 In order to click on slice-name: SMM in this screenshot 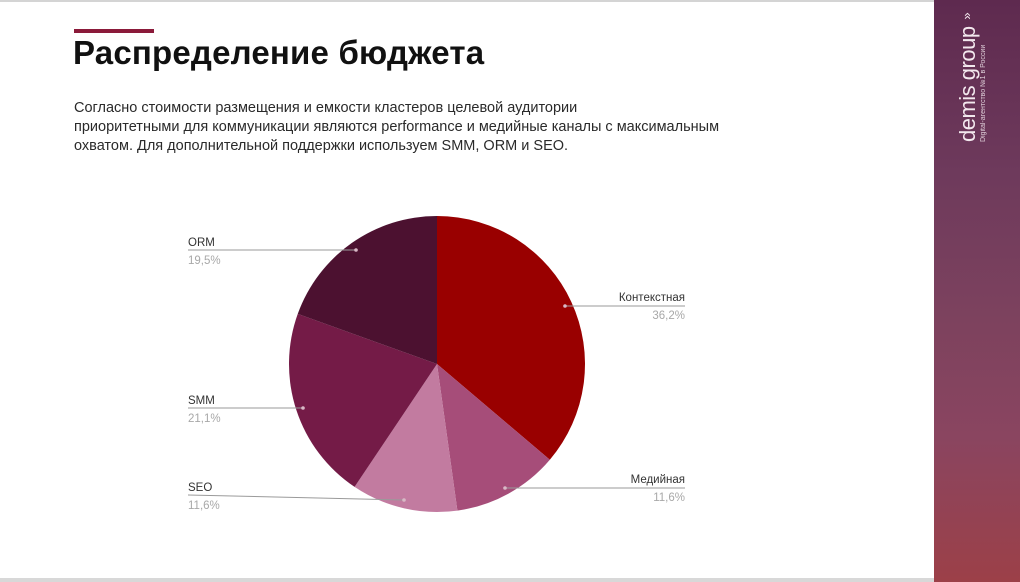, I will do `click(201, 401)`.